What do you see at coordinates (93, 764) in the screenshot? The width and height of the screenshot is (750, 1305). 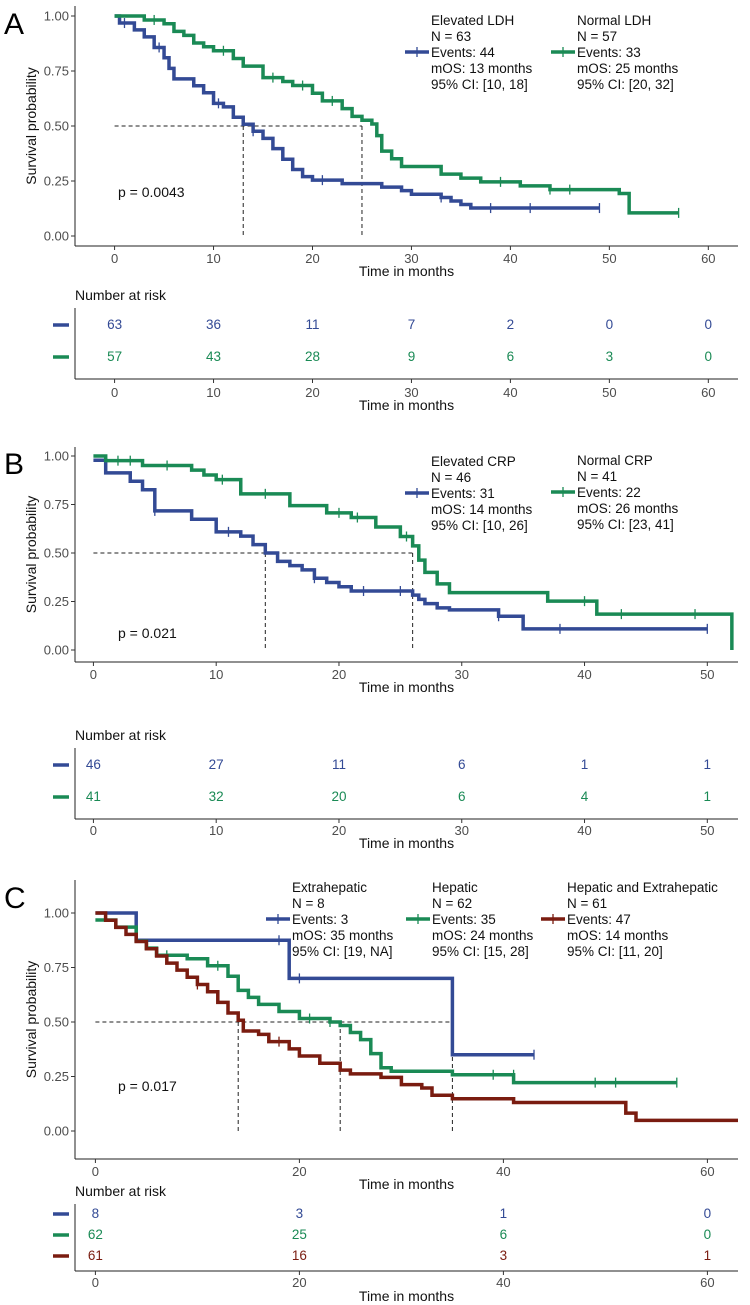 I see `risk-count: 46` at bounding box center [93, 764].